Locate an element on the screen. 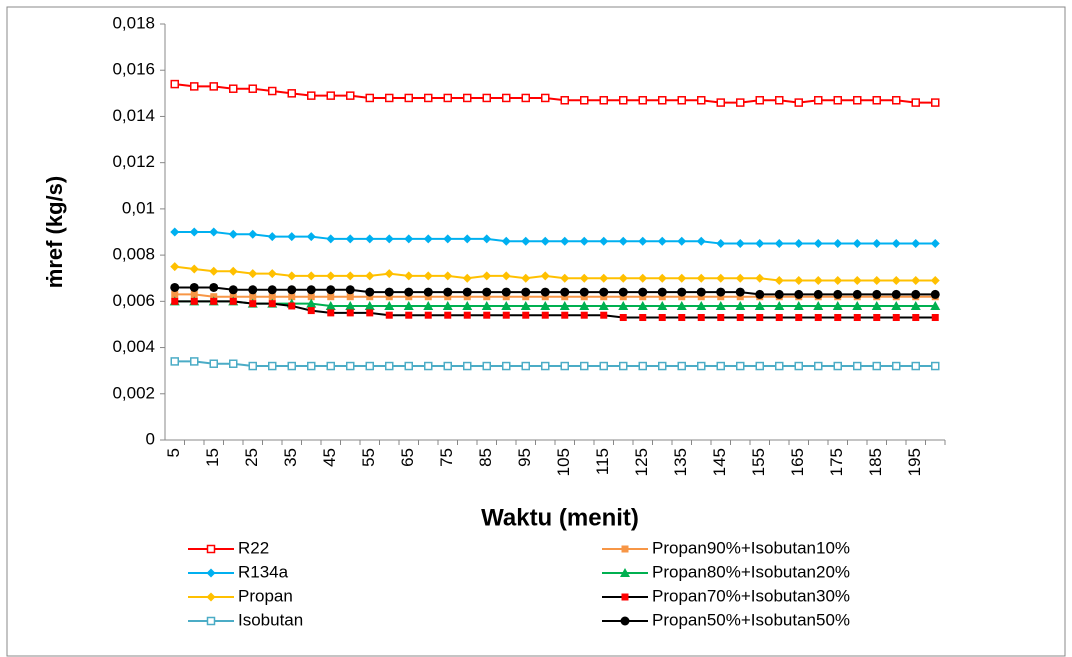  y-tick-label: 0,012 is located at coordinates (133, 161).